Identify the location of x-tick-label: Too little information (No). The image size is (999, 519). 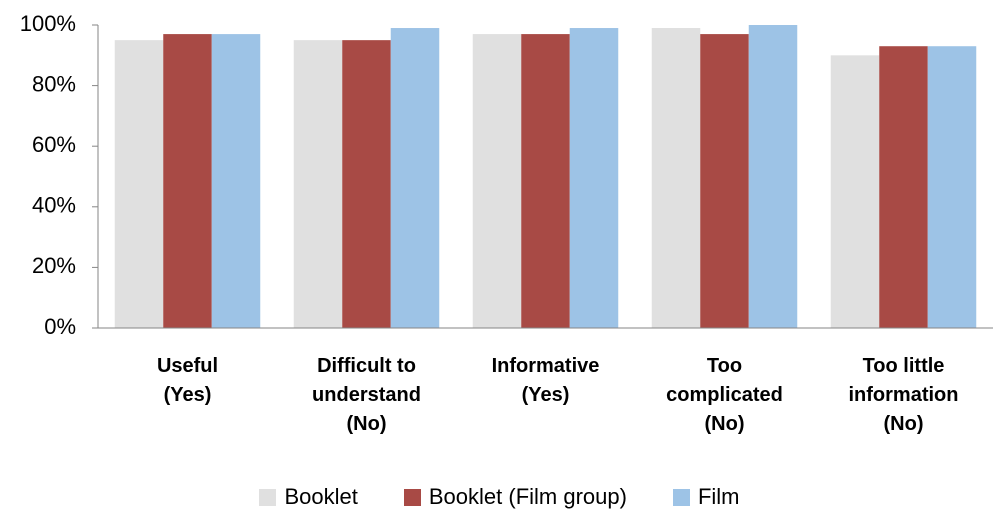
(903, 395).